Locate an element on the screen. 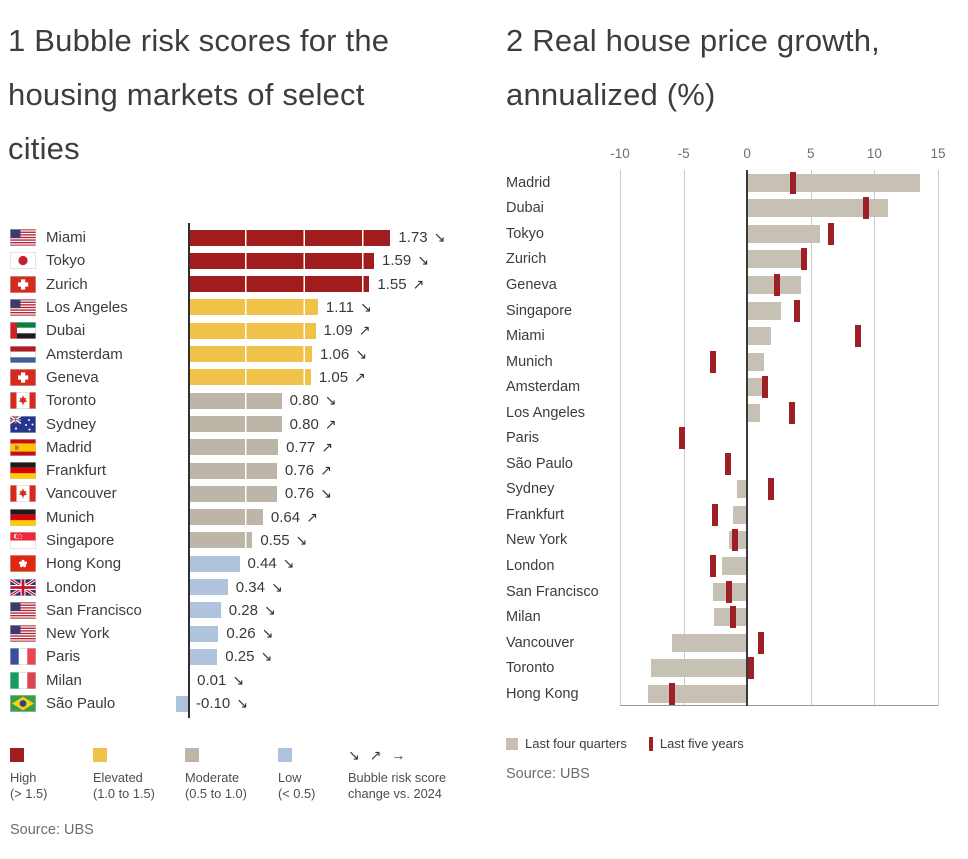 The image size is (968, 859). bubble-row: Madrid 0.77 ↗ is located at coordinates (243, 447).